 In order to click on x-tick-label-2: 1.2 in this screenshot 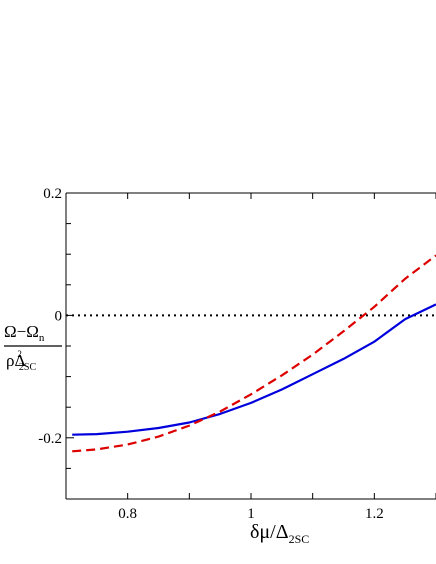, I will do `click(374, 514)`.